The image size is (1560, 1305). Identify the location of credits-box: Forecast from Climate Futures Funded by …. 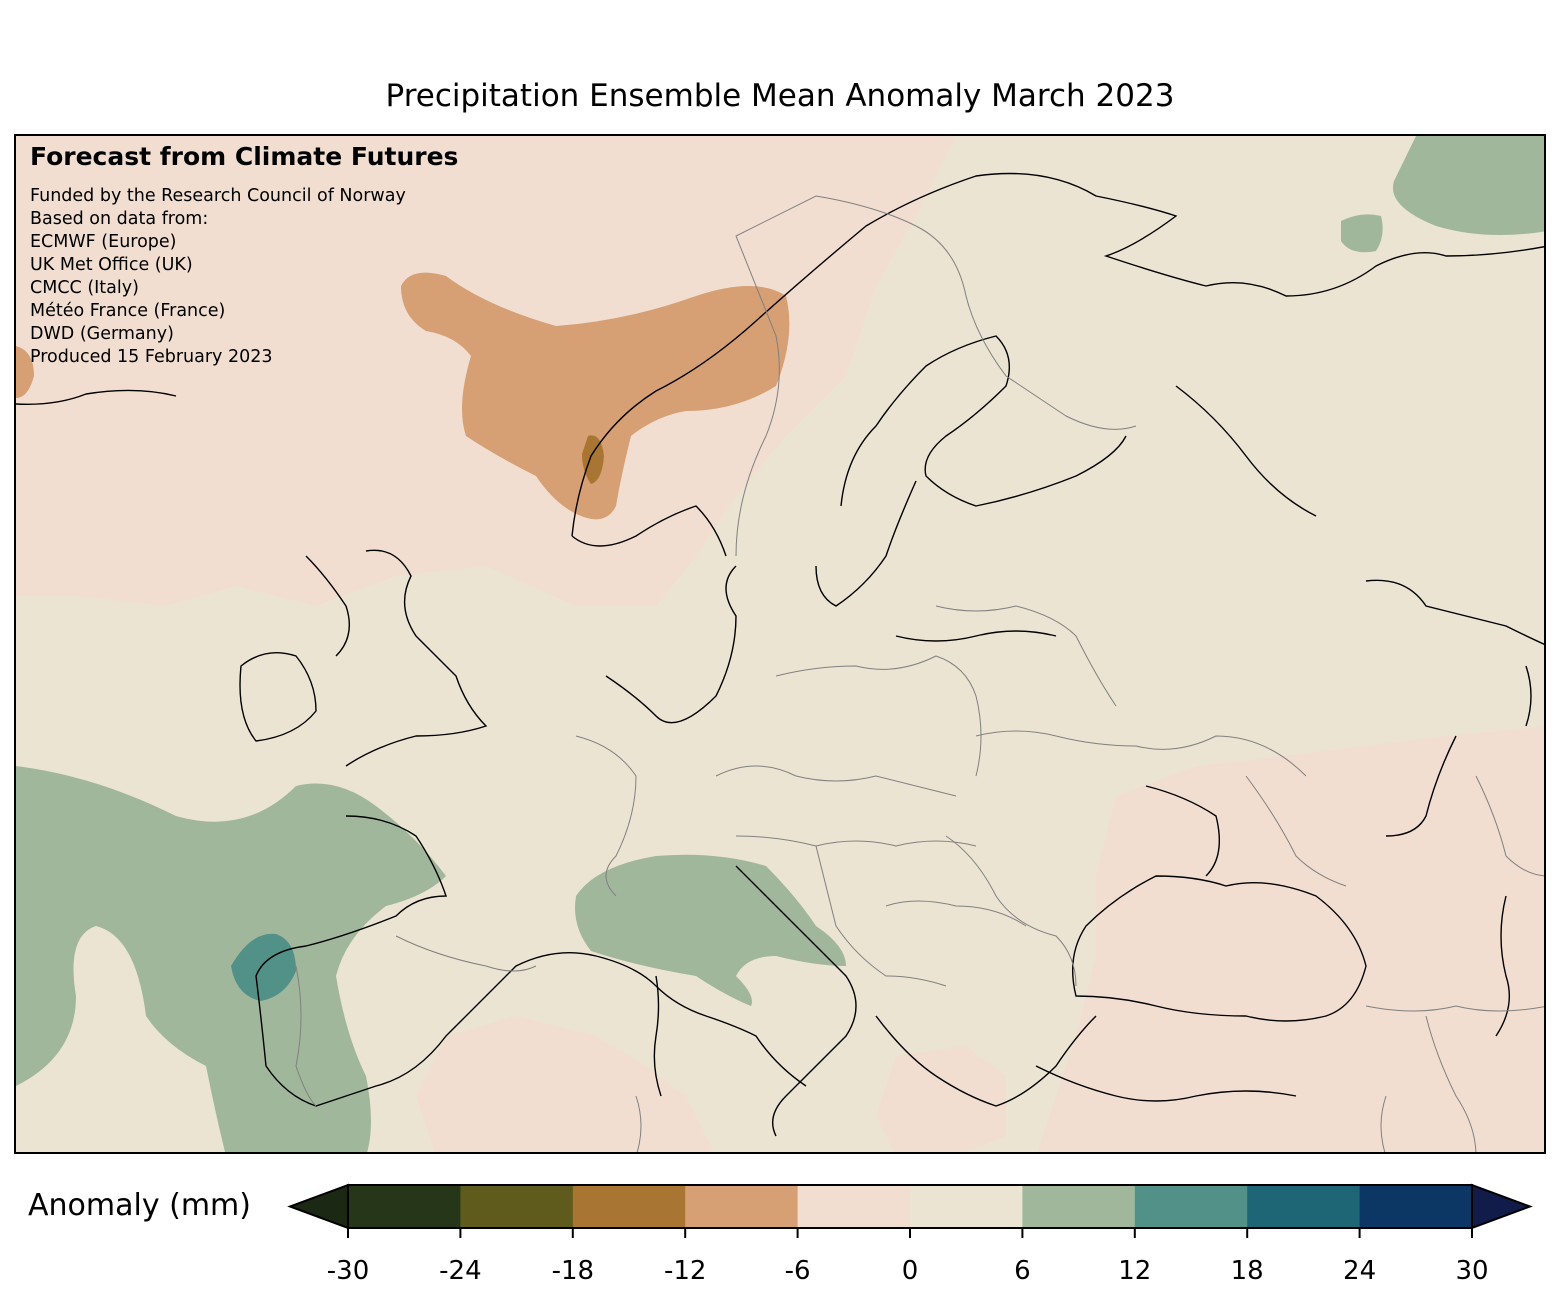
(244, 255).